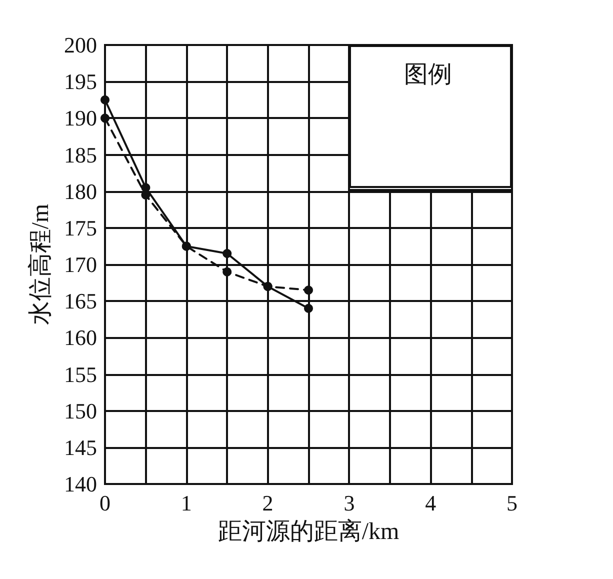  What do you see at coordinates (349, 503) in the screenshot?
I see `x-tick-label: 3` at bounding box center [349, 503].